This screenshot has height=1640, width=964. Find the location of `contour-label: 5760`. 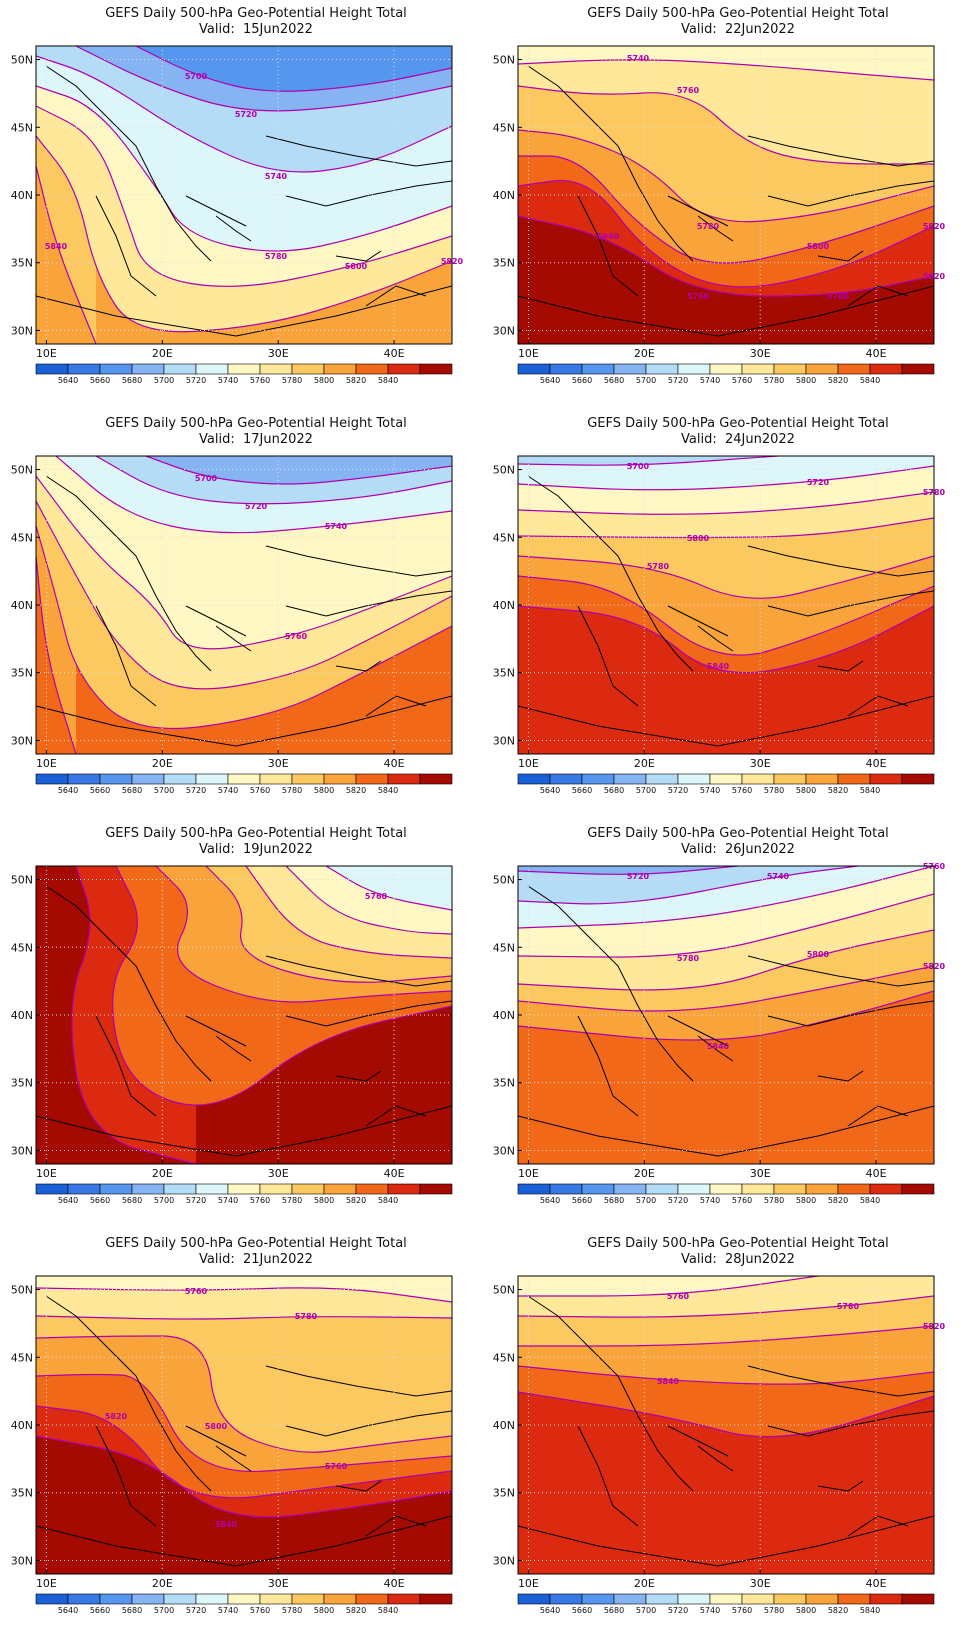

contour-label: 5760 is located at coordinates (698, 296).